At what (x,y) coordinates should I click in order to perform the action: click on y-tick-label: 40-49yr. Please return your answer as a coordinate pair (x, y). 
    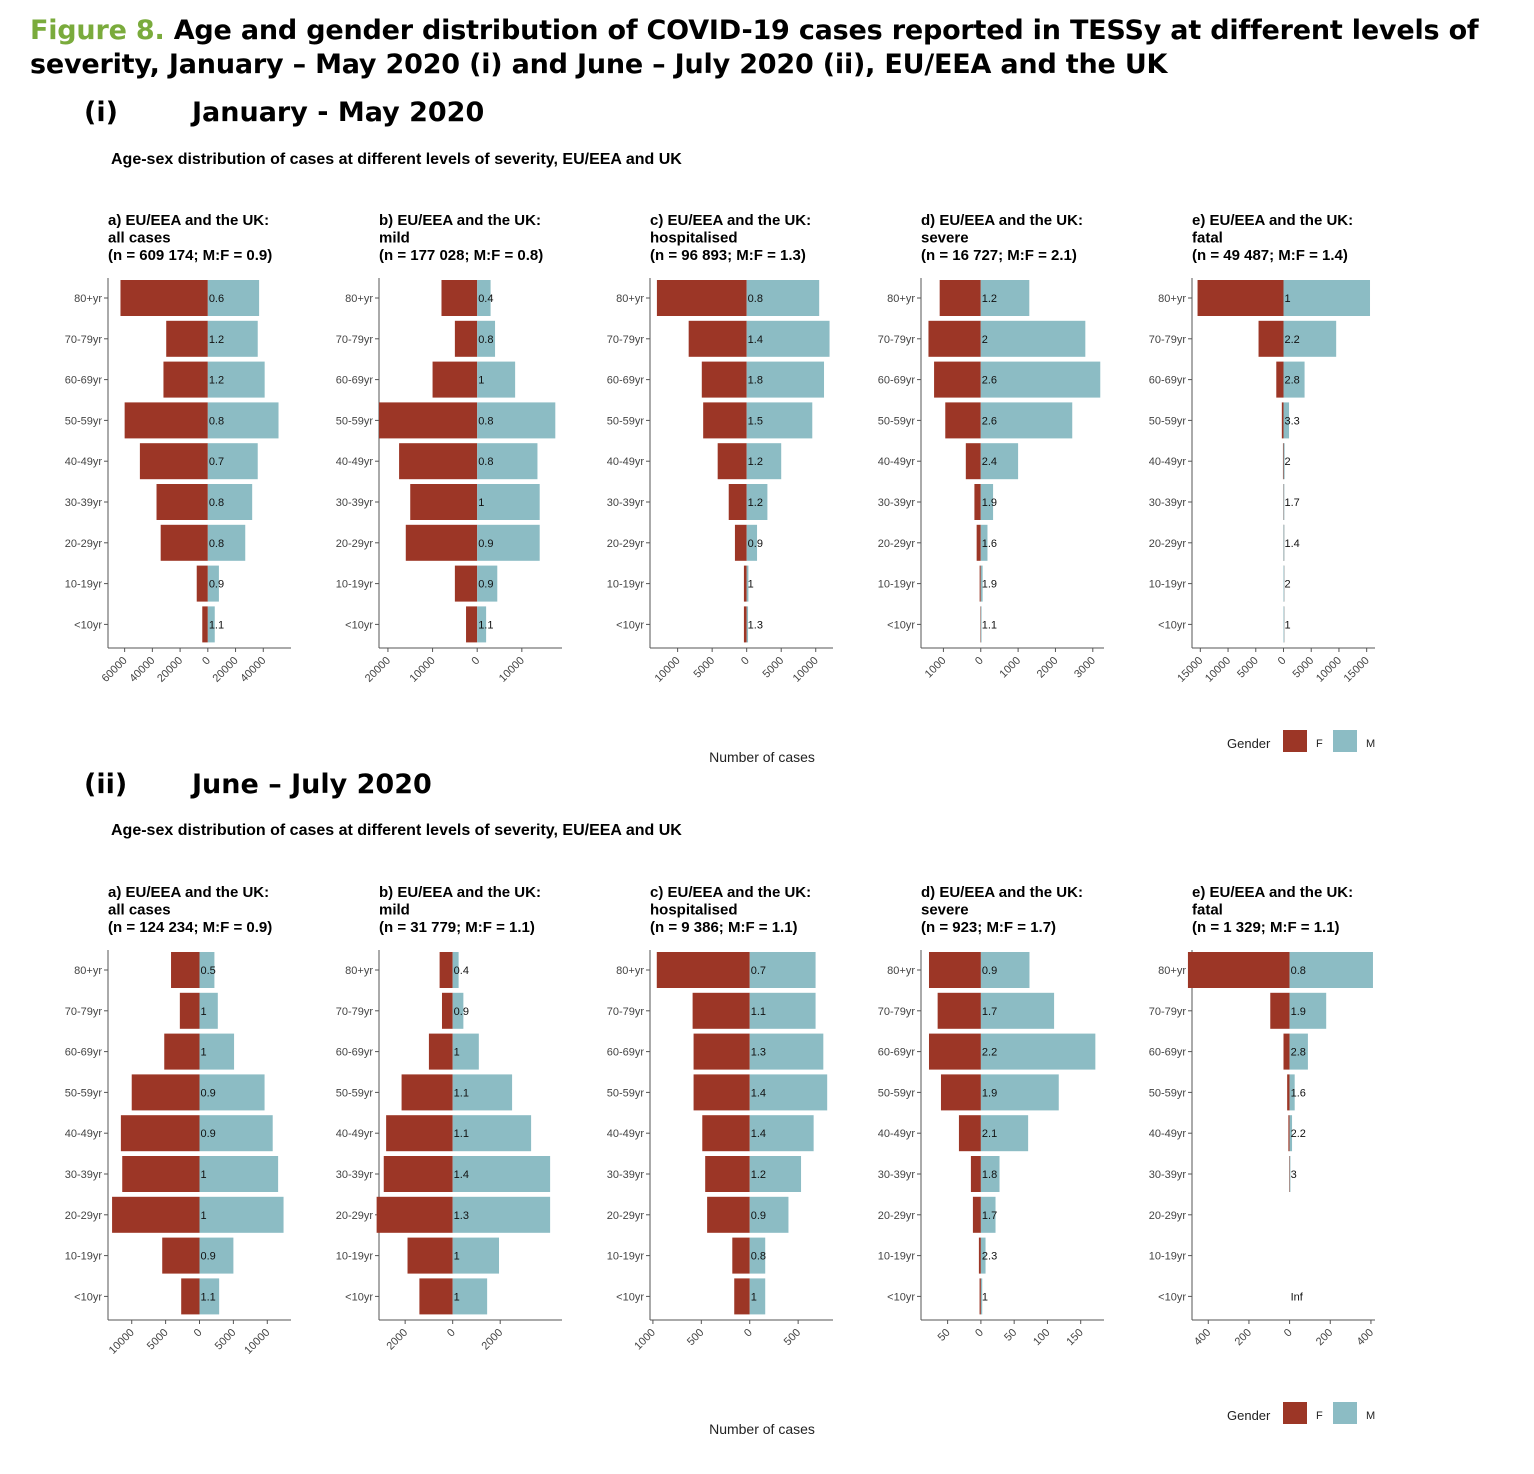
    Looking at the image, I should click on (626, 1134).